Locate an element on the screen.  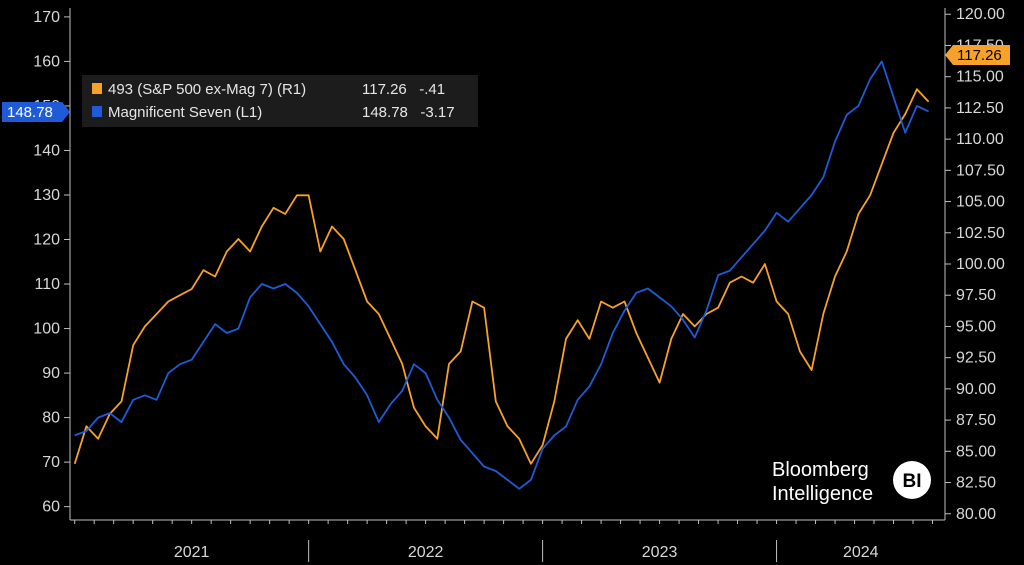
right-tick-label: 97.50 is located at coordinates (976, 295).